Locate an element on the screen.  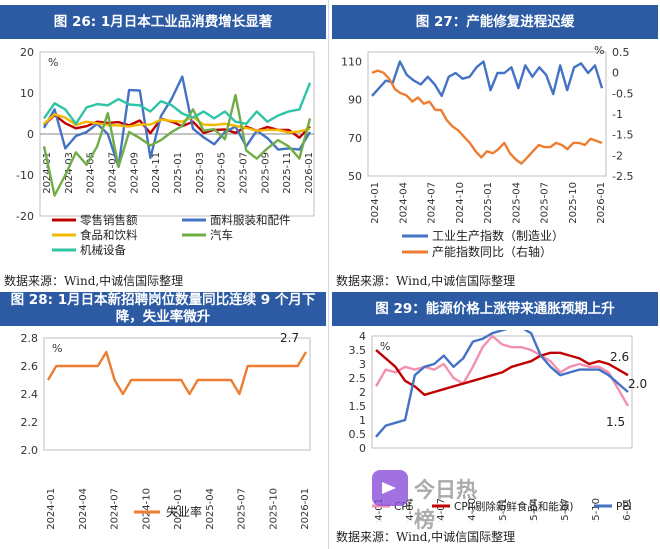
y-tick-label: 2.0 is located at coordinates (30, 450).